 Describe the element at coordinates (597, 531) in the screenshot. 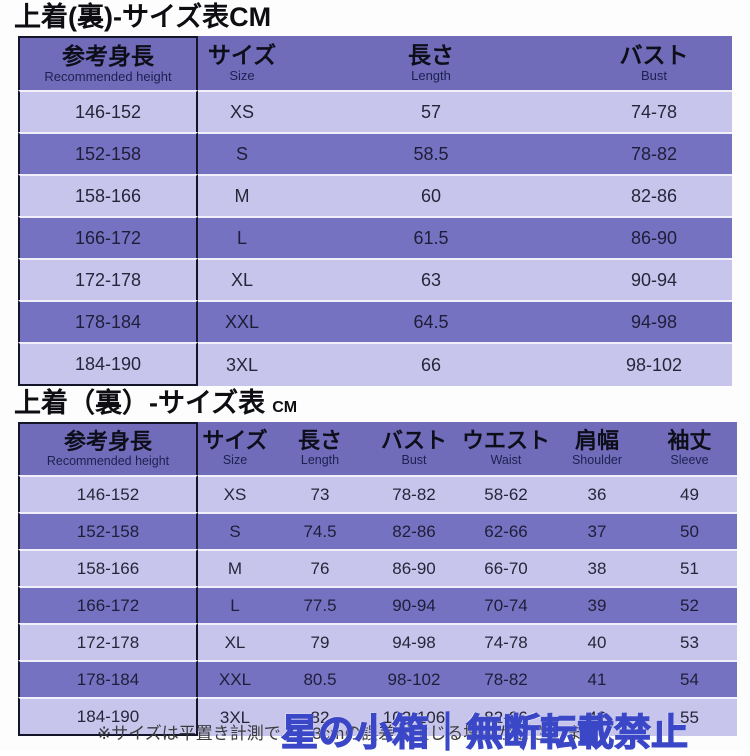

I see `table-cell: 37` at that location.